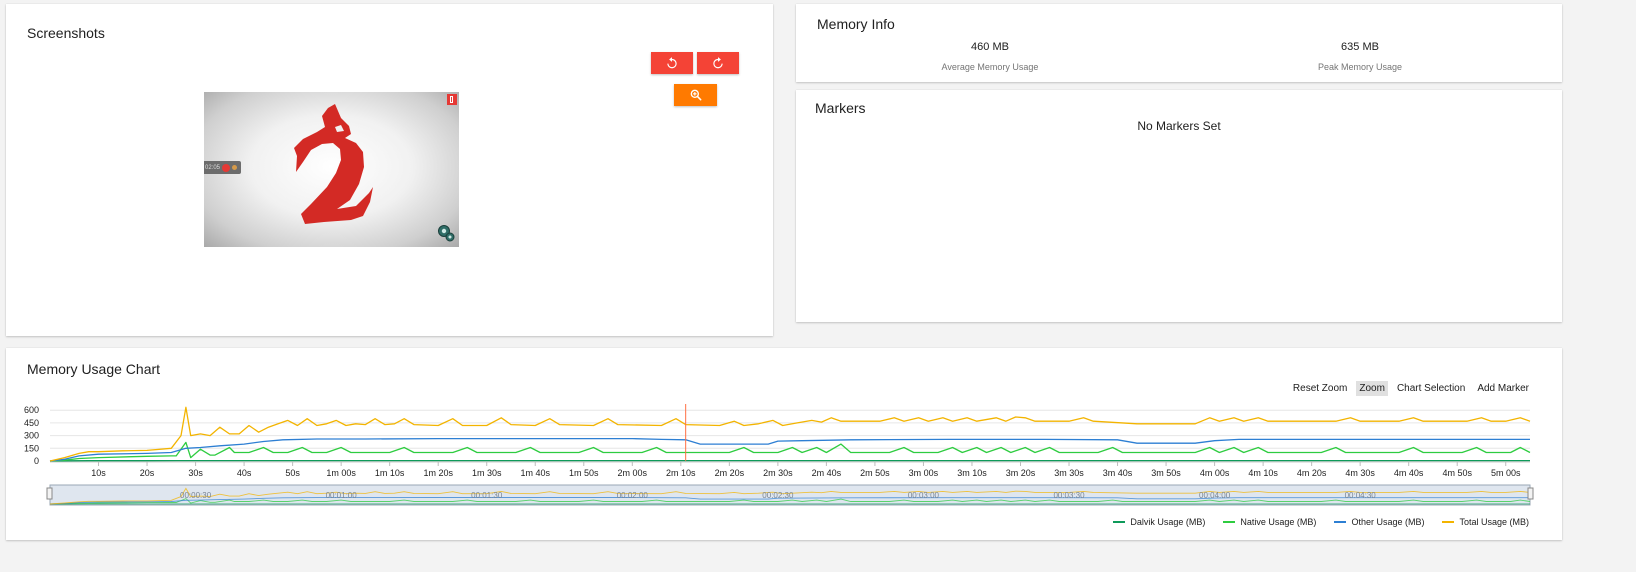 The height and width of the screenshot is (572, 1636). What do you see at coordinates (1431, 388) in the screenshot?
I see `chart-selection-button: Chart Selection` at bounding box center [1431, 388].